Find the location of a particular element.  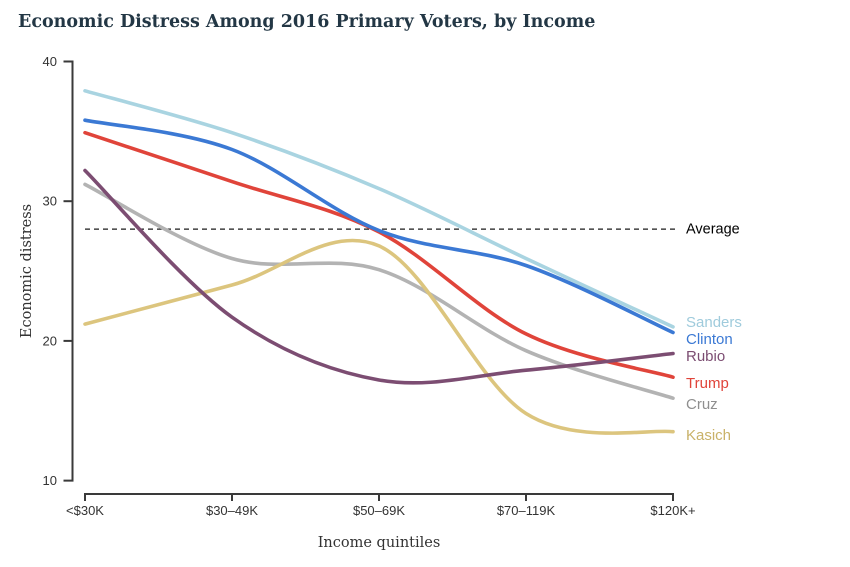

y-axis is located at coordinates (68, 271).